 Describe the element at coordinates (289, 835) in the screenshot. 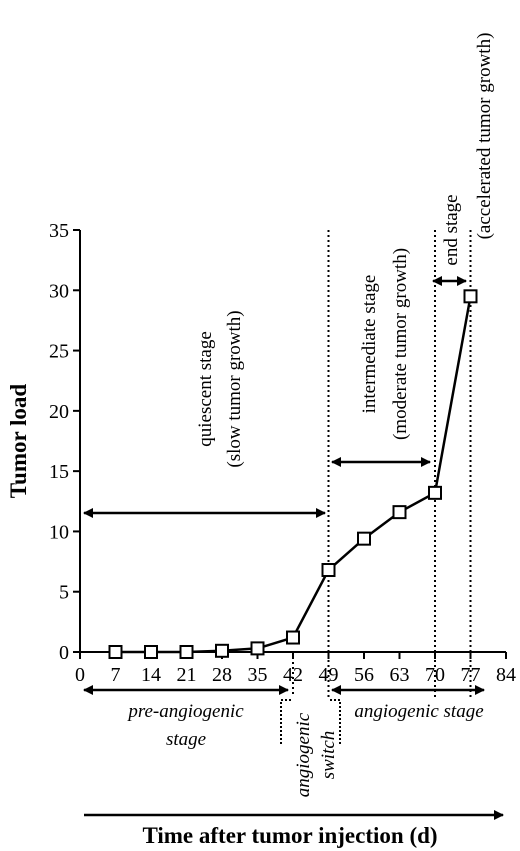

I see `x-axis-label: Time after tumor injection (d)` at that location.